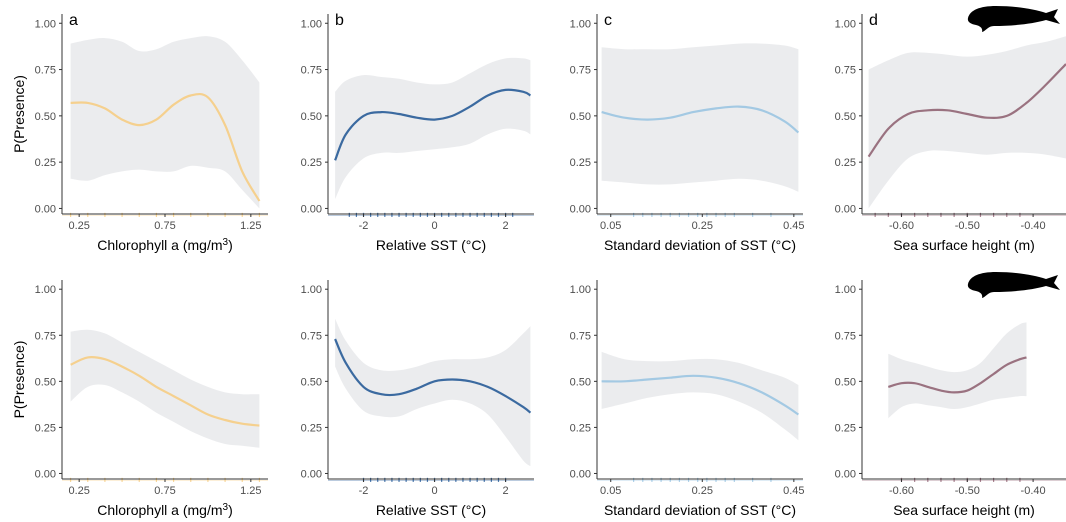 This screenshot has width=1066, height=522. Describe the element at coordinates (73, 20) in the screenshot. I see `panel-label: a` at that location.